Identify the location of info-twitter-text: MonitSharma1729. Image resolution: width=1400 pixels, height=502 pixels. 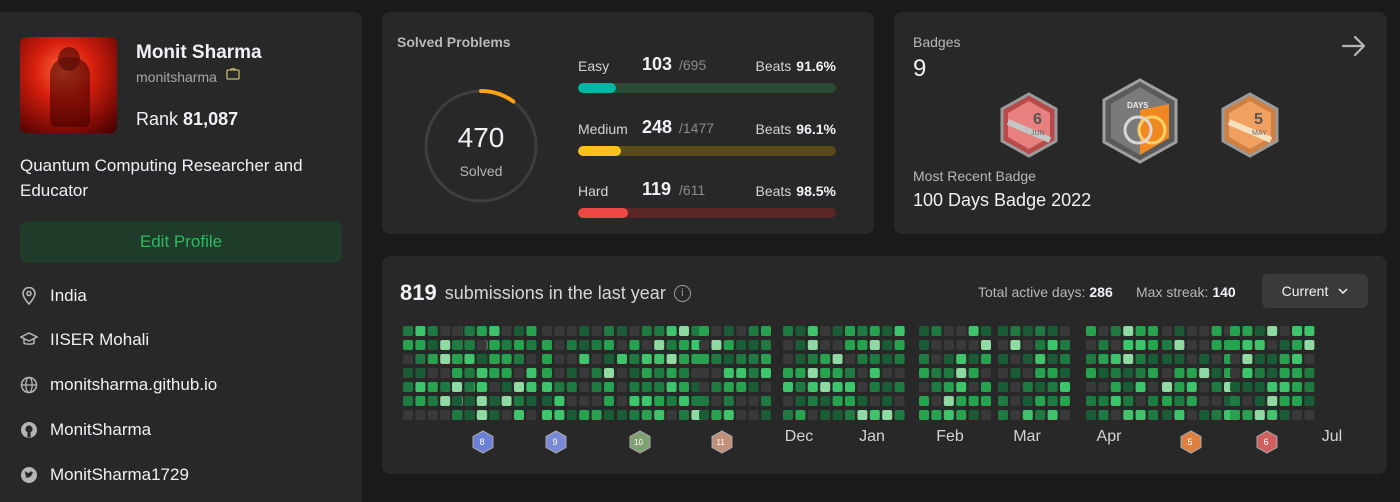
(119, 474).